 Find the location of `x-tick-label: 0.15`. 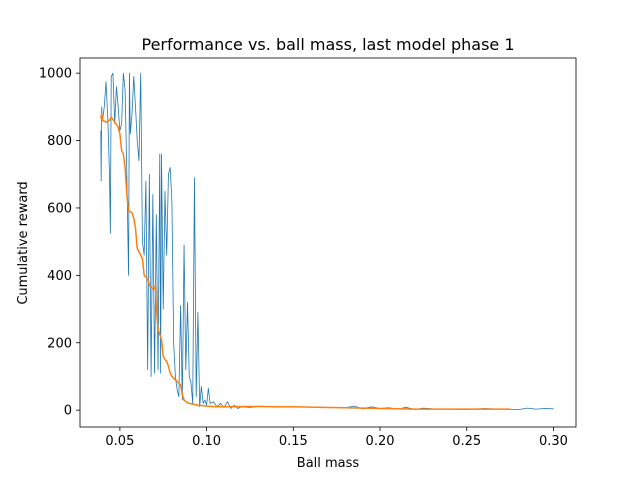

x-tick-label: 0.15 is located at coordinates (293, 441).